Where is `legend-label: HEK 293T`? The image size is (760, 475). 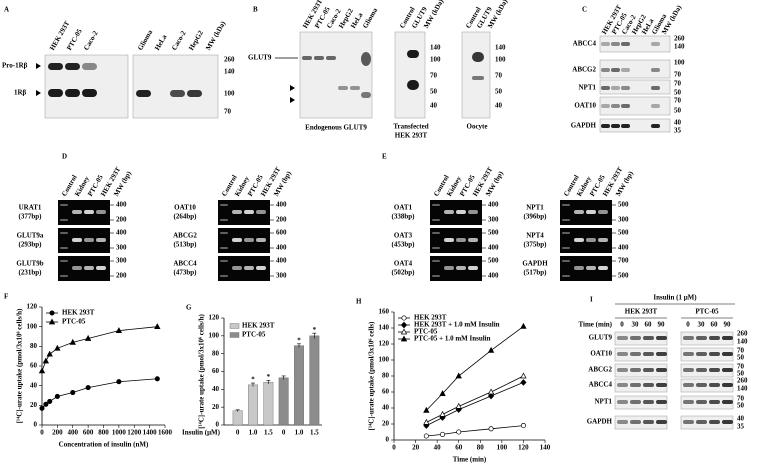 legend-label: HEK 293T is located at coordinates (78, 313).